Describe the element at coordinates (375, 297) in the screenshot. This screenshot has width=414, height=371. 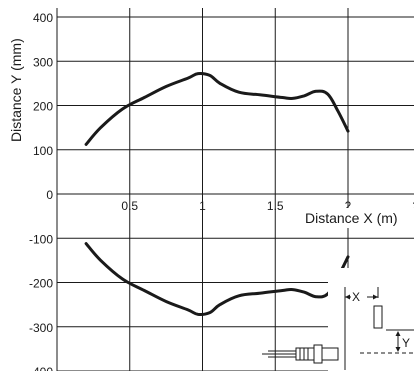
I see `x-dimension-right-arrowhead` at that location.